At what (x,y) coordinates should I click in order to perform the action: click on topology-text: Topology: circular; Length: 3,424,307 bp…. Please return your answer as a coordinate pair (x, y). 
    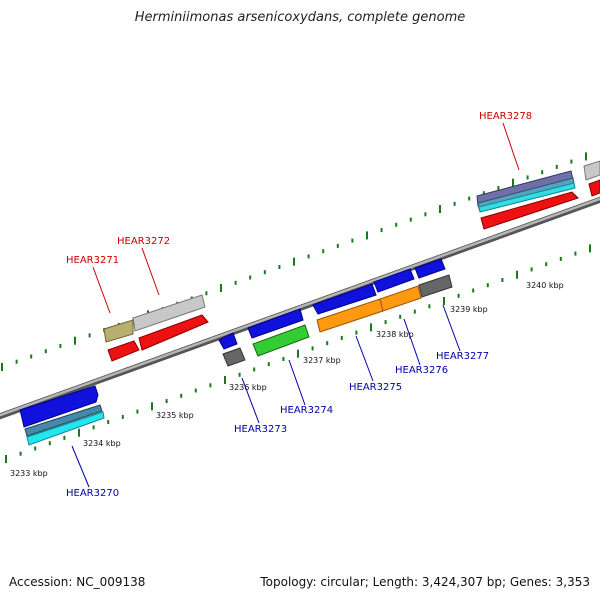
    Looking at the image, I should click on (425, 582).